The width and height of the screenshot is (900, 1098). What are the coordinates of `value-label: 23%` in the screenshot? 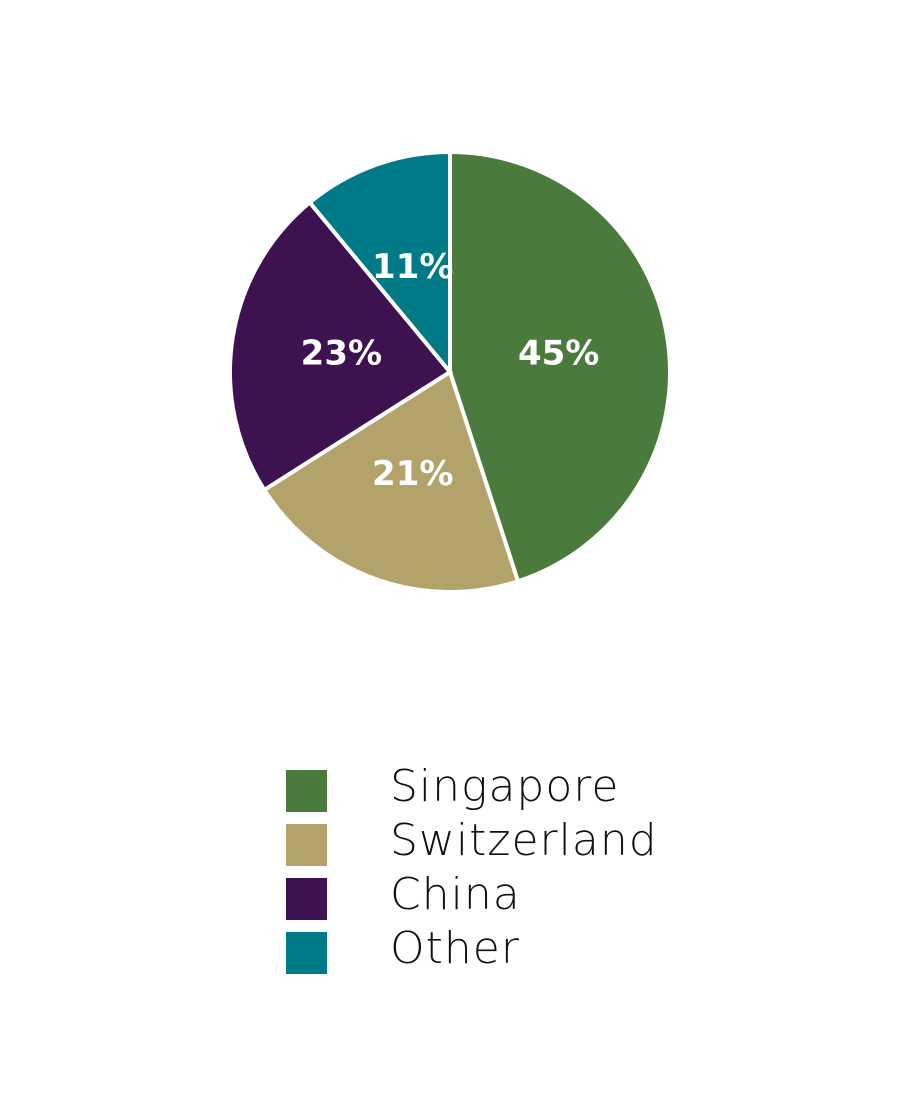 It's located at (341, 353).